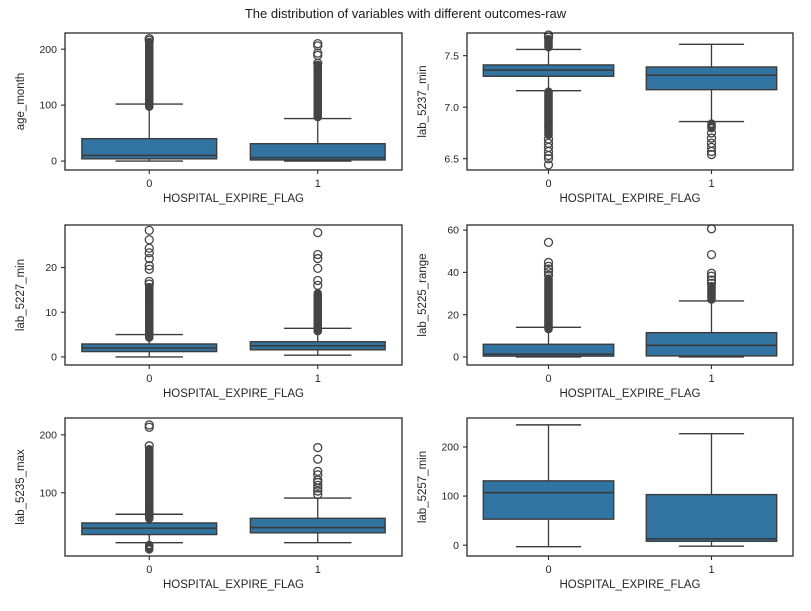  I want to click on y-tick-label: 7.0, so click(451, 108).